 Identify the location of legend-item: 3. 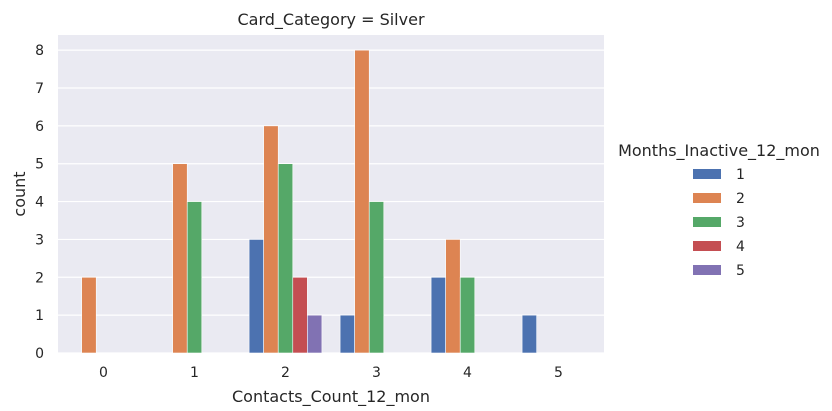
(719, 223).